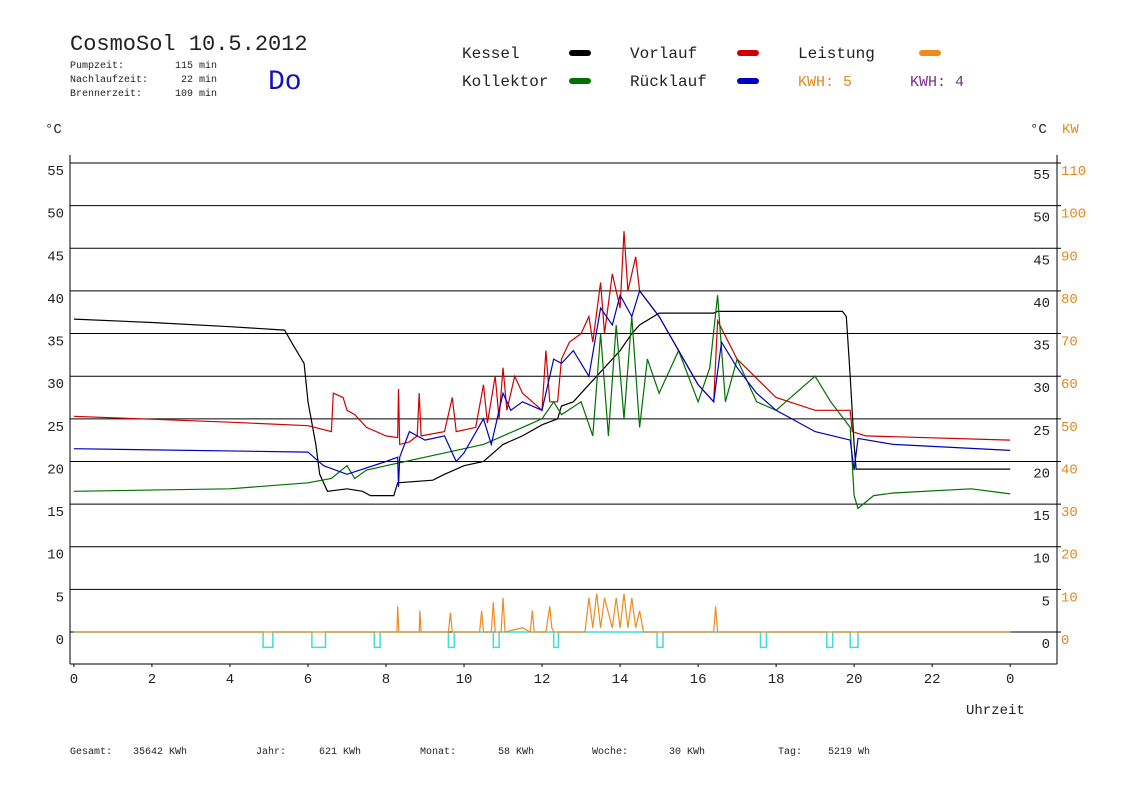 The height and width of the screenshot is (812, 1148). Describe the element at coordinates (189, 44) in the screenshot. I see `chart-title: CosmoSol 10.5.2012` at that location.